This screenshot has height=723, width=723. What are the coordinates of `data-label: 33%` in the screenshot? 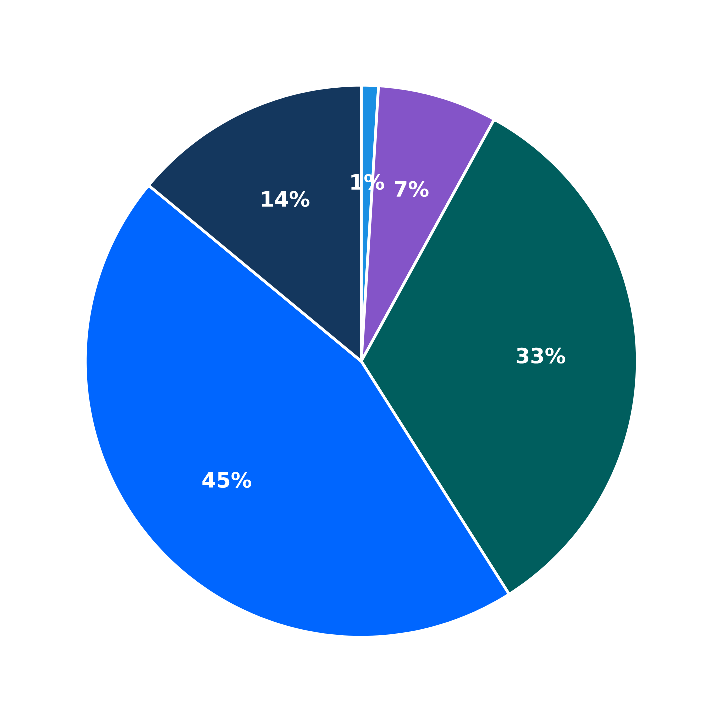 It's located at (541, 356).